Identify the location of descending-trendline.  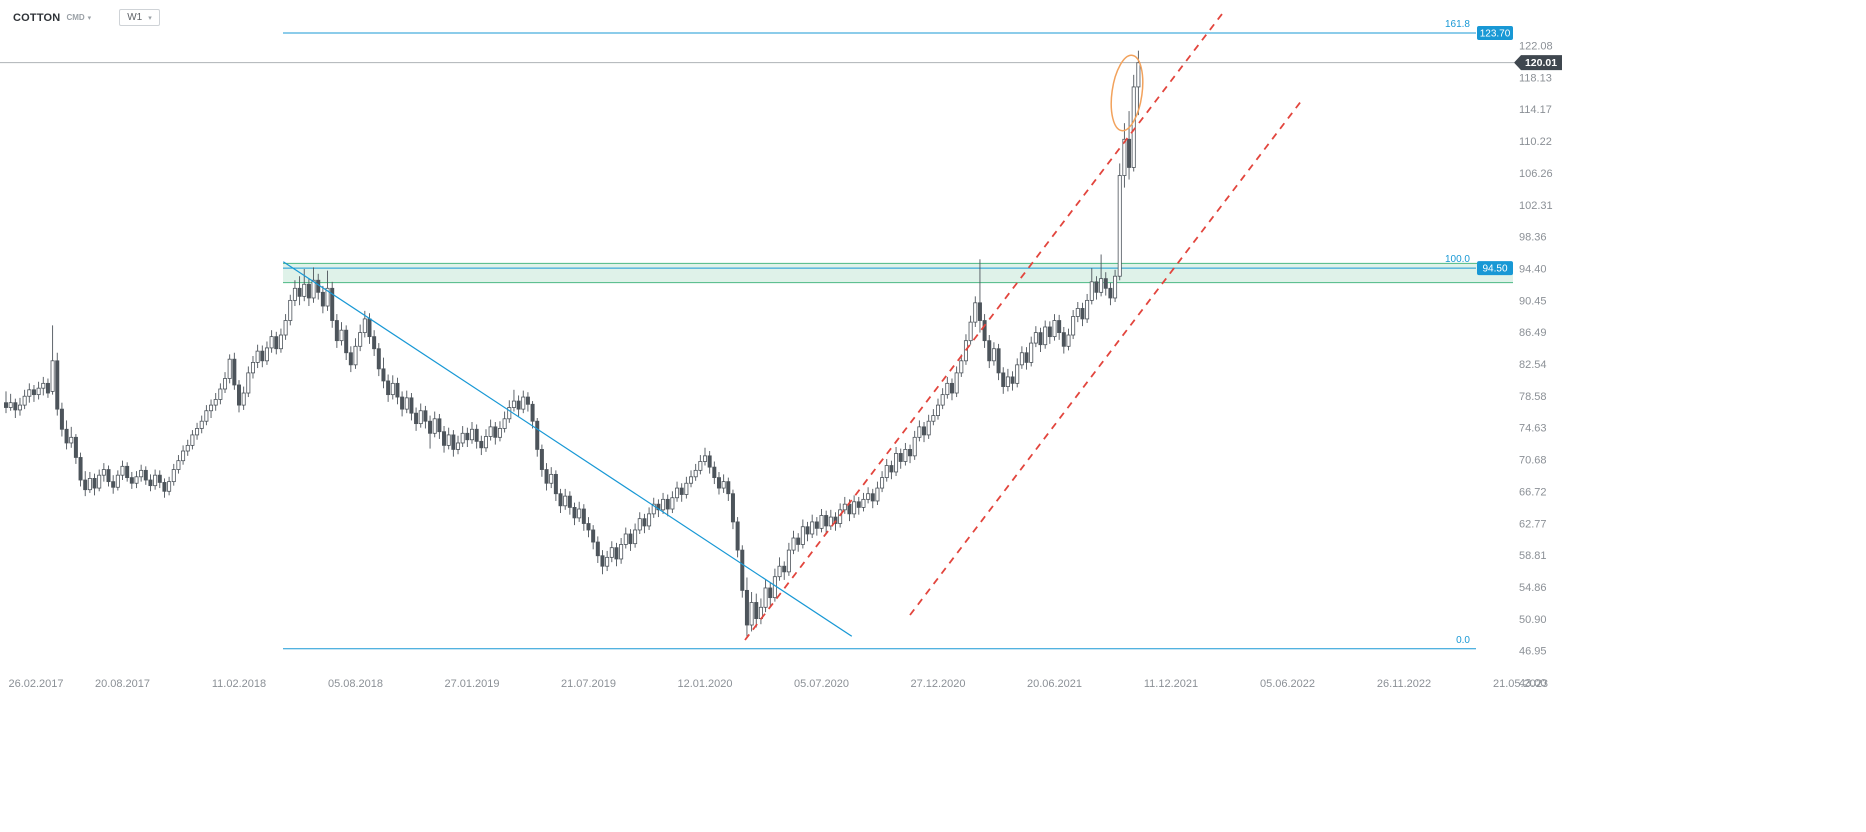
(567, 449).